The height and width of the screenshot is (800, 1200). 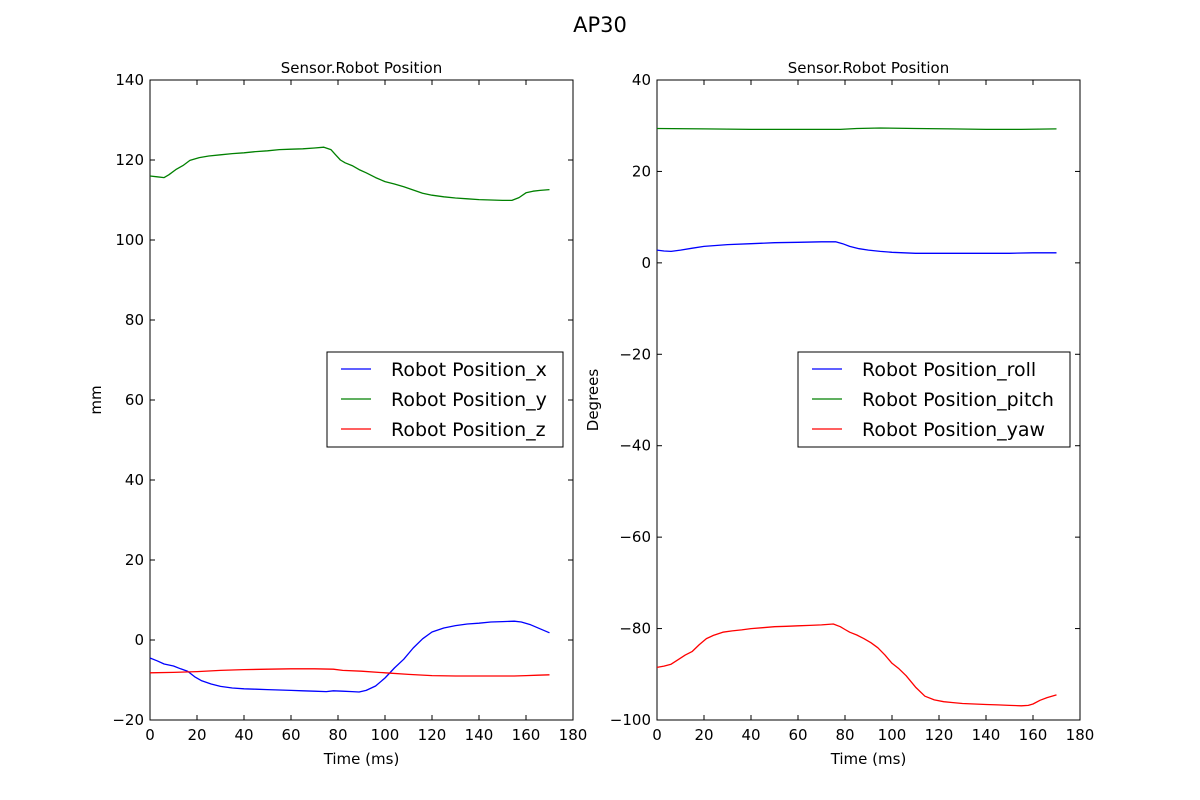 What do you see at coordinates (349, 672) in the screenshot?
I see `series-line-robot-position-z` at bounding box center [349, 672].